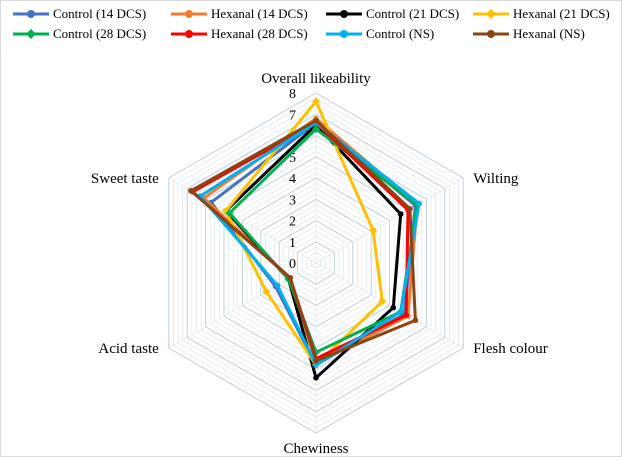  Describe the element at coordinates (259, 33) in the screenshot. I see `legend-label: Hexanal (28 DCS)` at that location.